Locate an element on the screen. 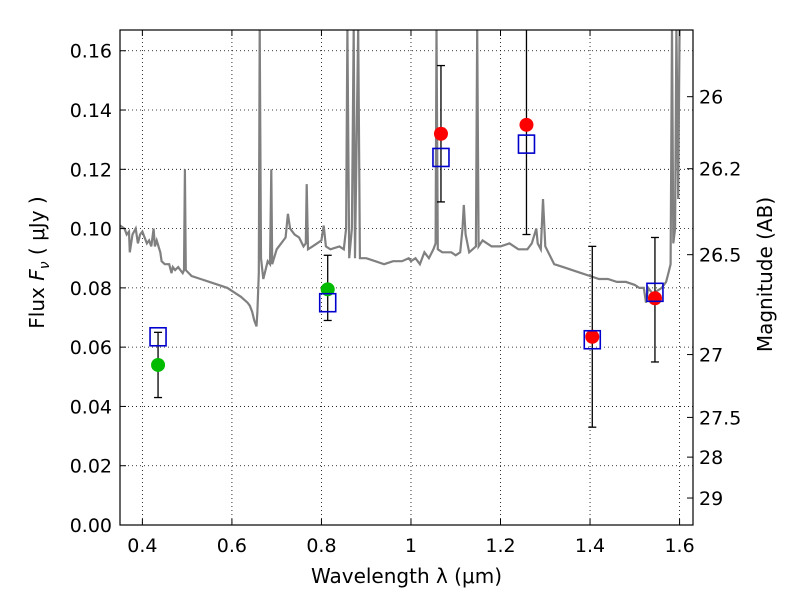 The image size is (800, 600). right-tick-label: 27 is located at coordinates (711, 356).